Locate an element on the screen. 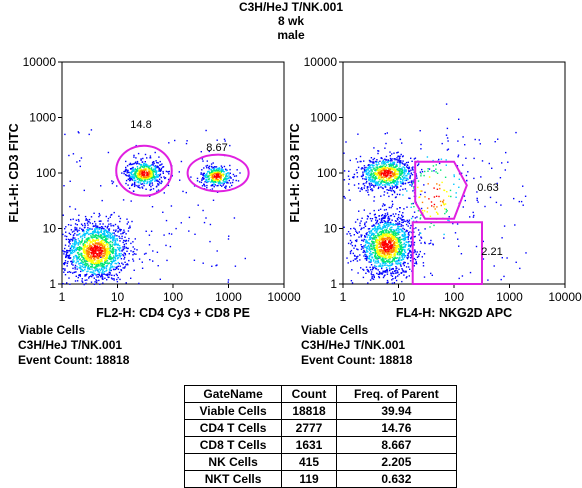 The height and width of the screenshot is (488, 582). y-tick-label: 10 is located at coordinates (50, 229).